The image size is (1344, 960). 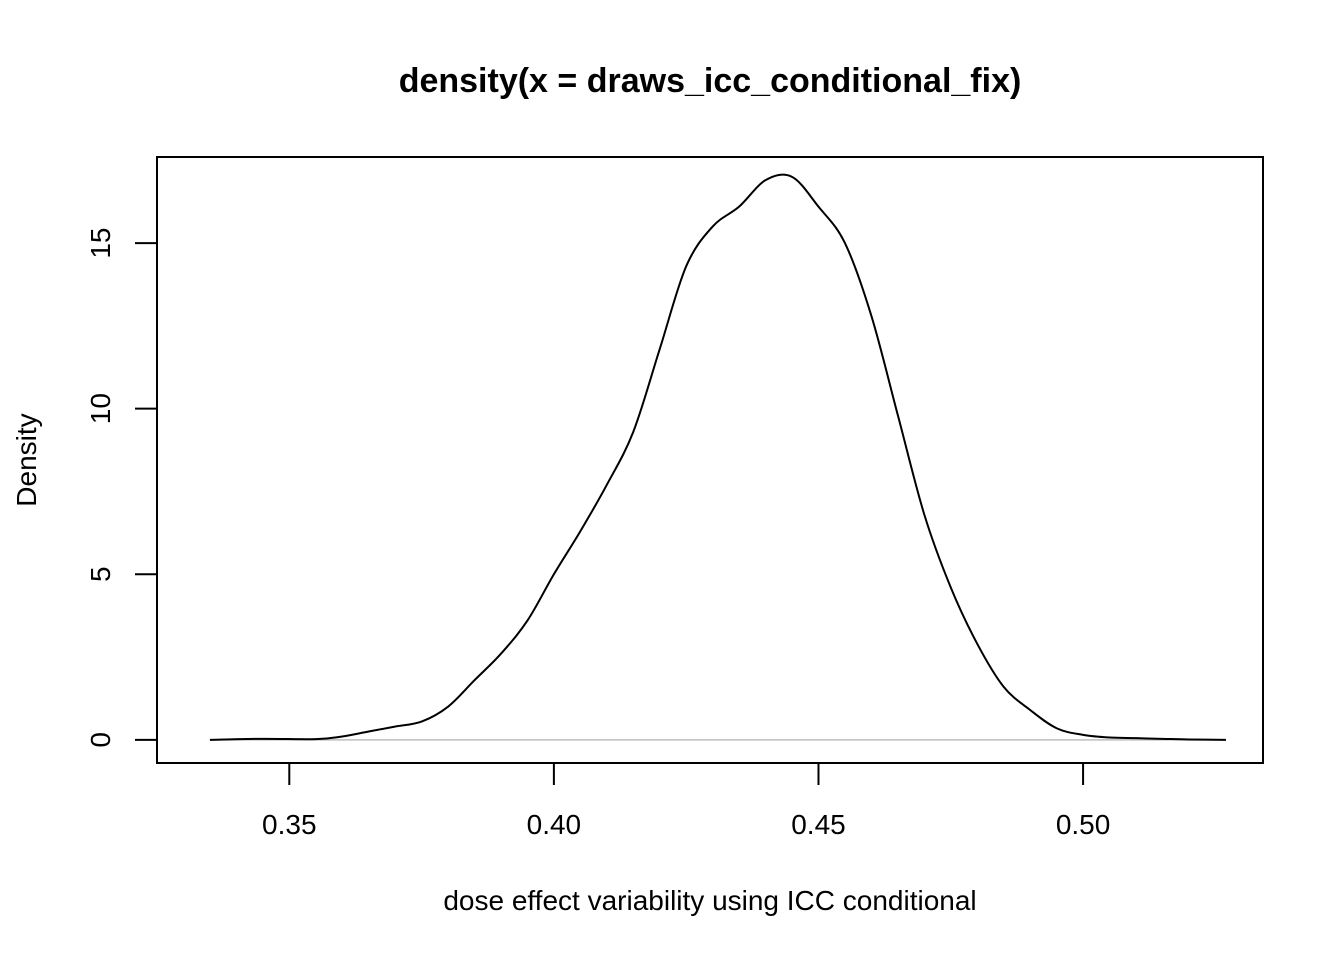 What do you see at coordinates (710, 81) in the screenshot?
I see `chart-title: density(x = draws_icc_conditional_fix)` at bounding box center [710, 81].